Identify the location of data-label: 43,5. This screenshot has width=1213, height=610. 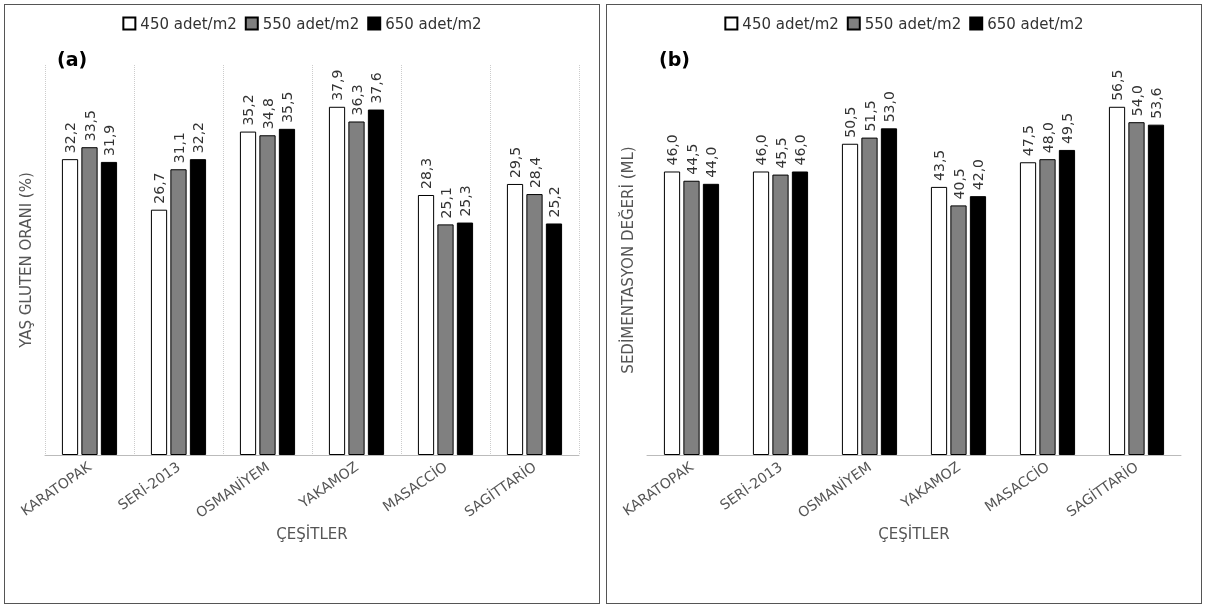
(939, 165).